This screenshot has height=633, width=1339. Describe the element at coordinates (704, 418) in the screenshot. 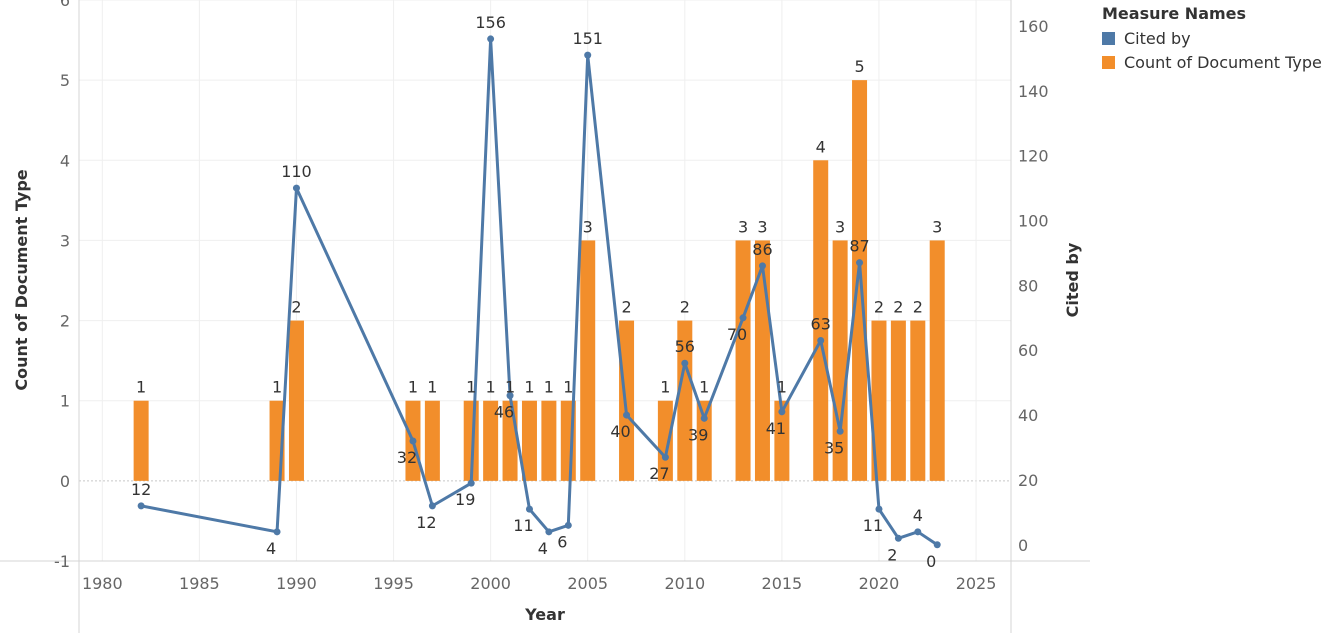

I see `point-2011` at that location.